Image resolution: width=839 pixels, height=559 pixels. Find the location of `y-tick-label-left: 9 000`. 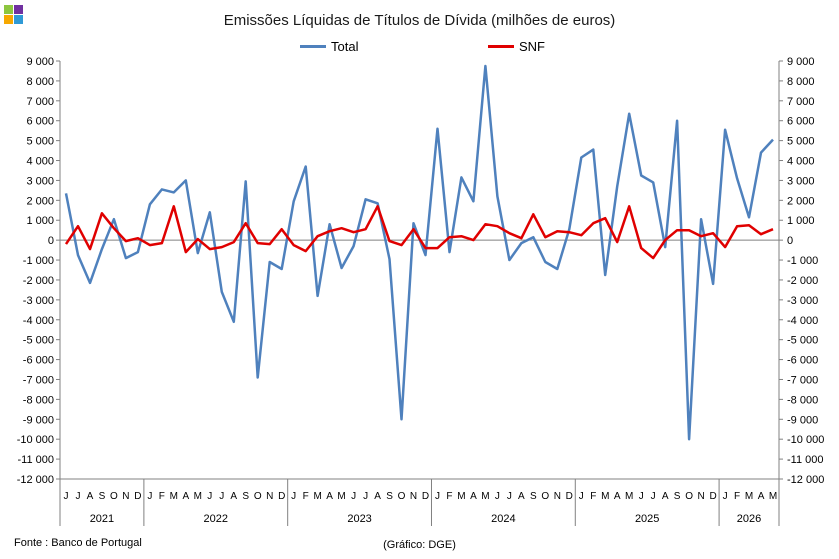

y-tick-label-left: 9 000 is located at coordinates (40, 62).